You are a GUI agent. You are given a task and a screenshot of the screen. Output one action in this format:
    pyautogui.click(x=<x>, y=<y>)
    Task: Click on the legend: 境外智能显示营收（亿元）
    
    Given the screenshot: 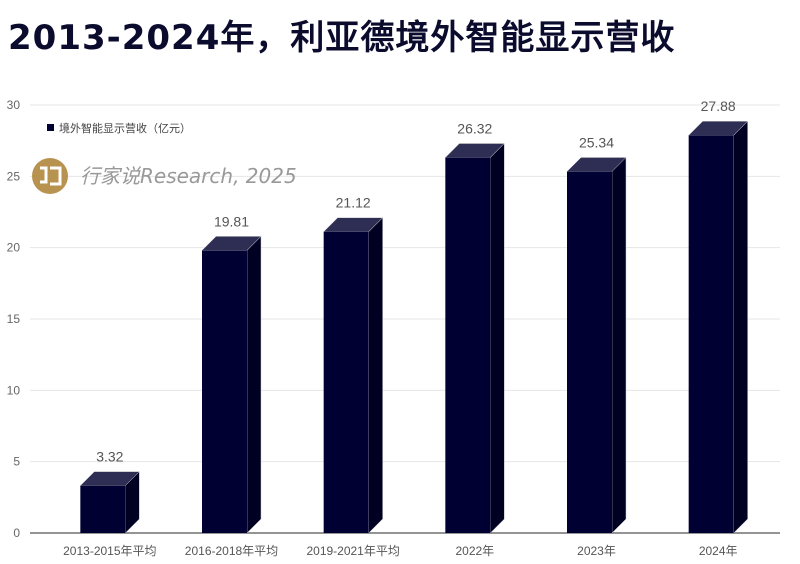 What is the action you would take?
    pyautogui.click(x=119, y=128)
    